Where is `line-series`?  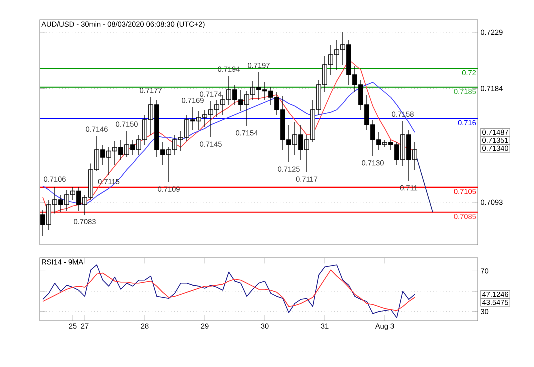
line-series is located at coordinates (229, 291).